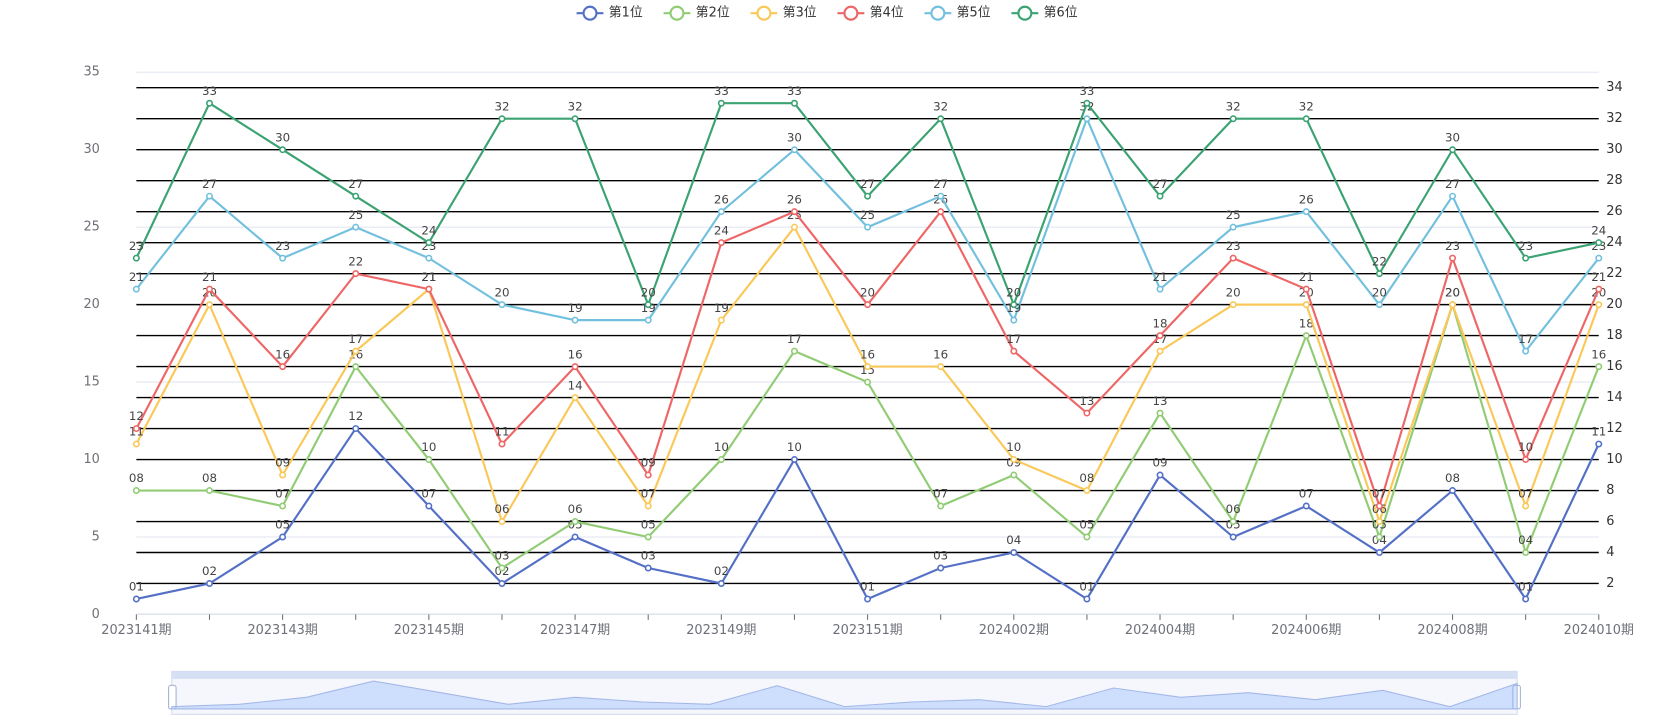 The image size is (1675, 720). What do you see at coordinates (844, 692) in the screenshot?
I see `data-zoom` at bounding box center [844, 692].